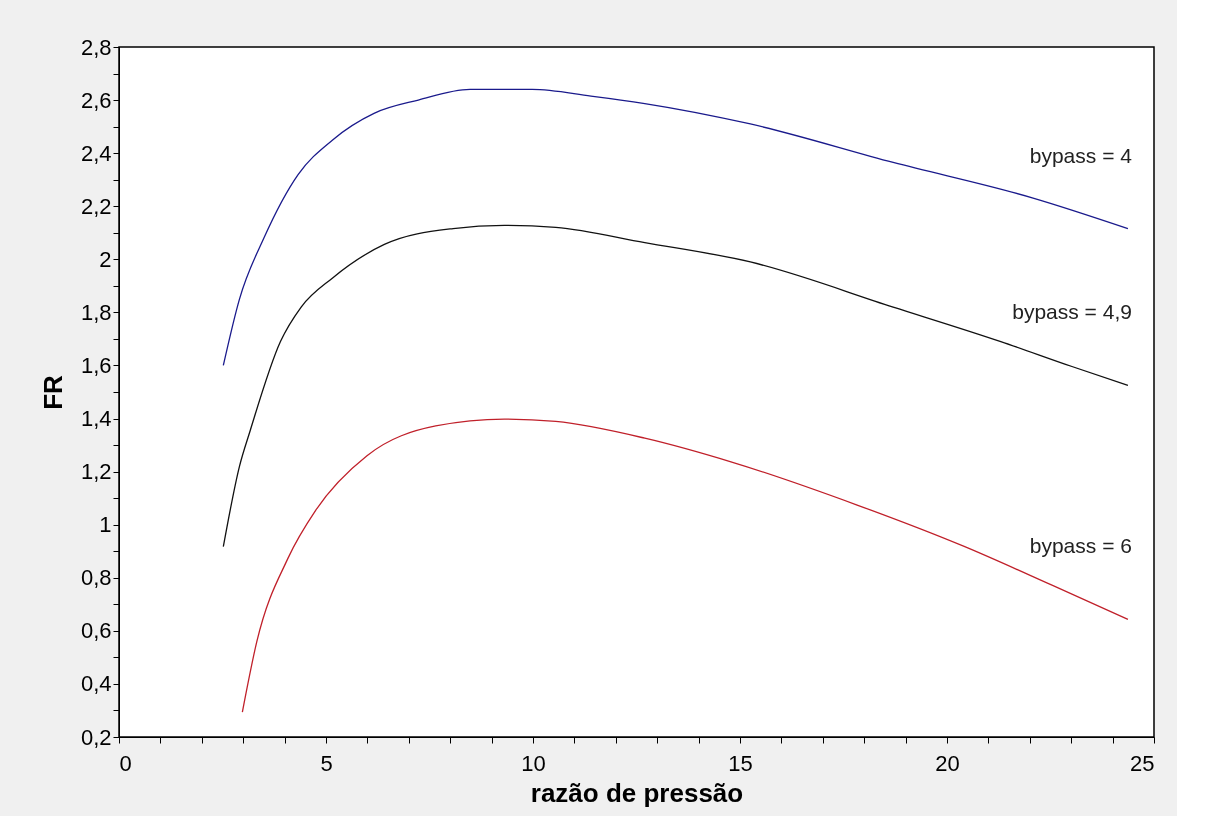 The width and height of the screenshot is (1209, 834). I want to click on x-tick-label: 10, so click(533, 763).